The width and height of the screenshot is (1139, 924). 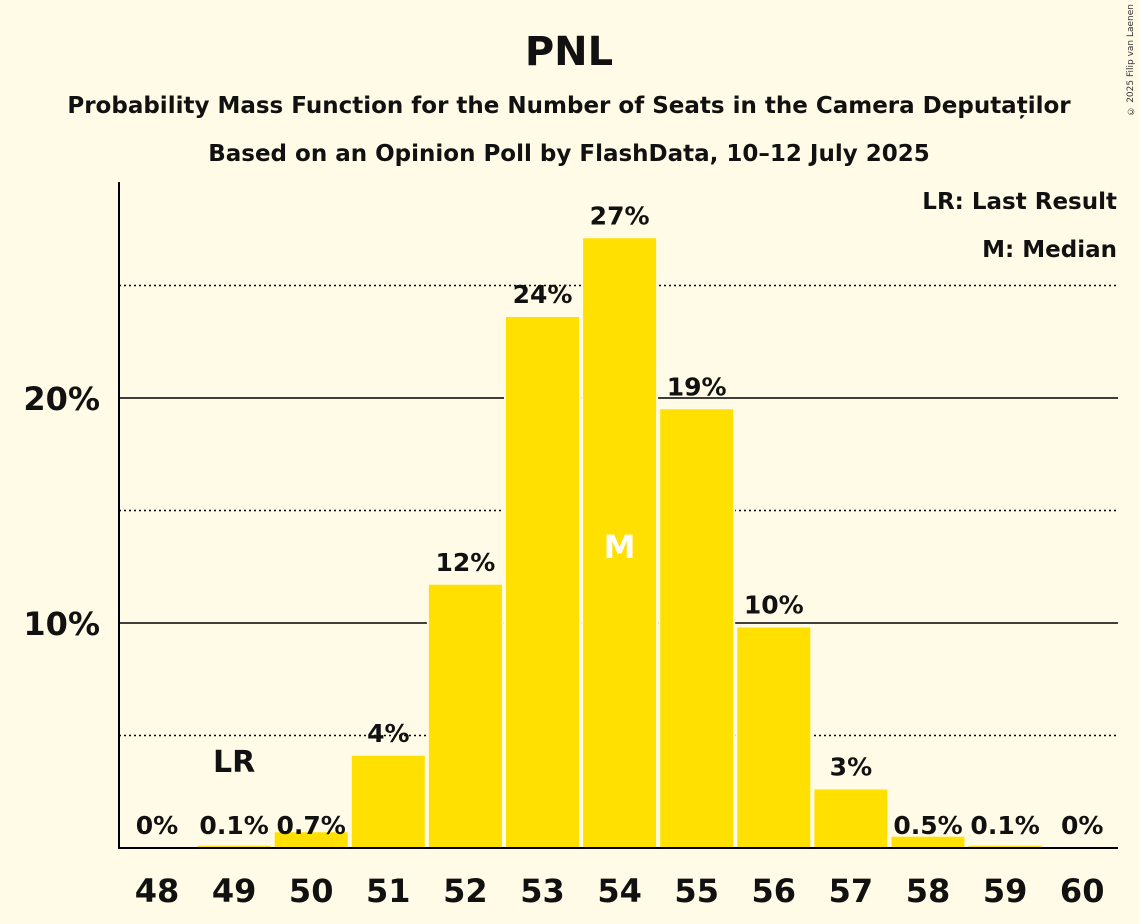 What do you see at coordinates (1019, 202) in the screenshot?
I see `legend-last-result: LR: Last Result` at bounding box center [1019, 202].